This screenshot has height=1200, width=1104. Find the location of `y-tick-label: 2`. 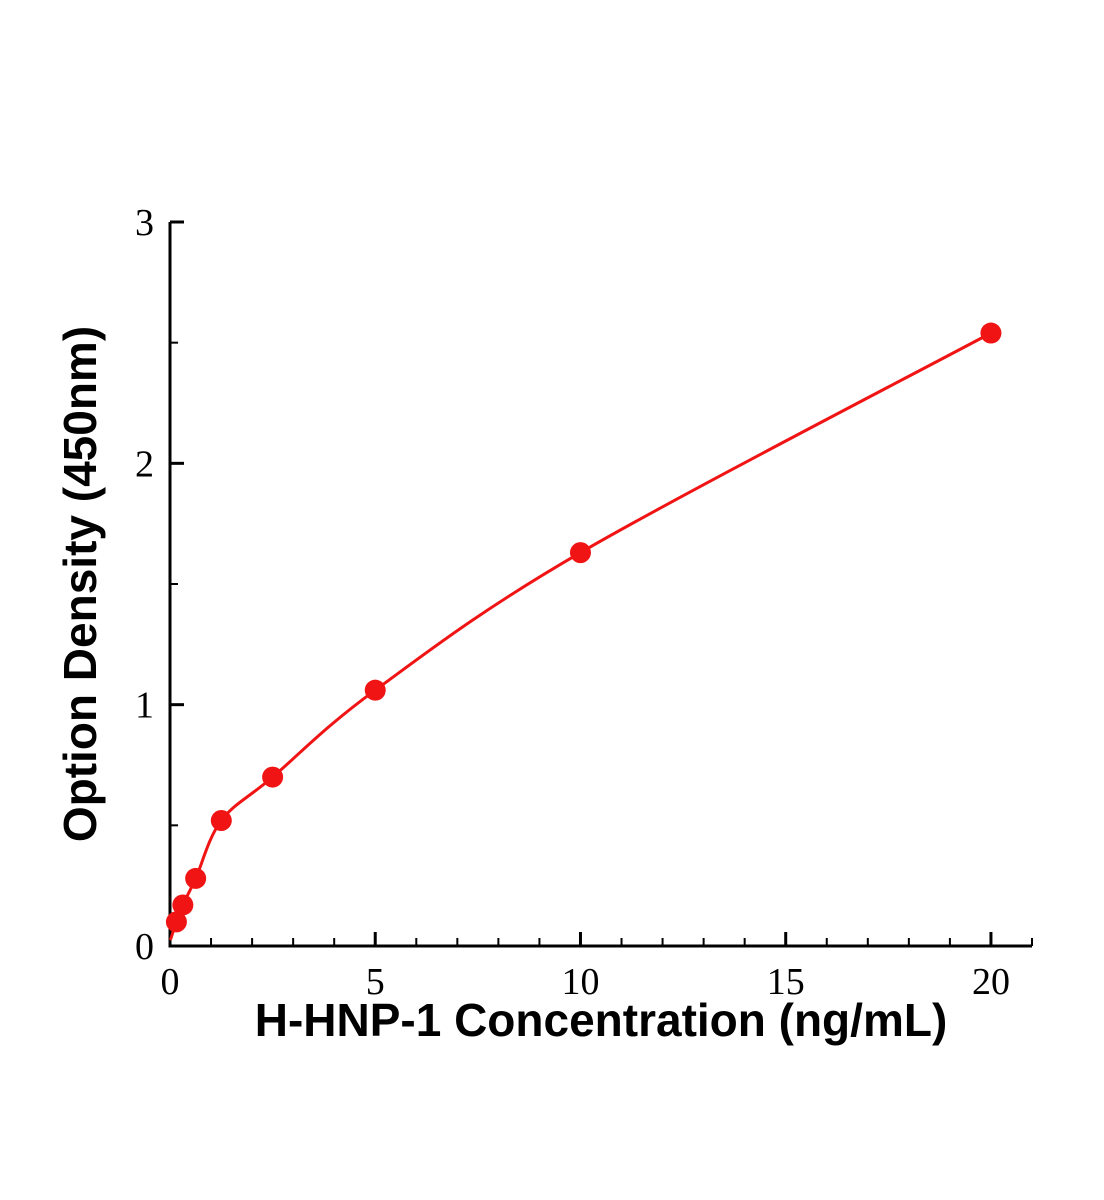

y-tick-label: 2 is located at coordinates (144, 464).